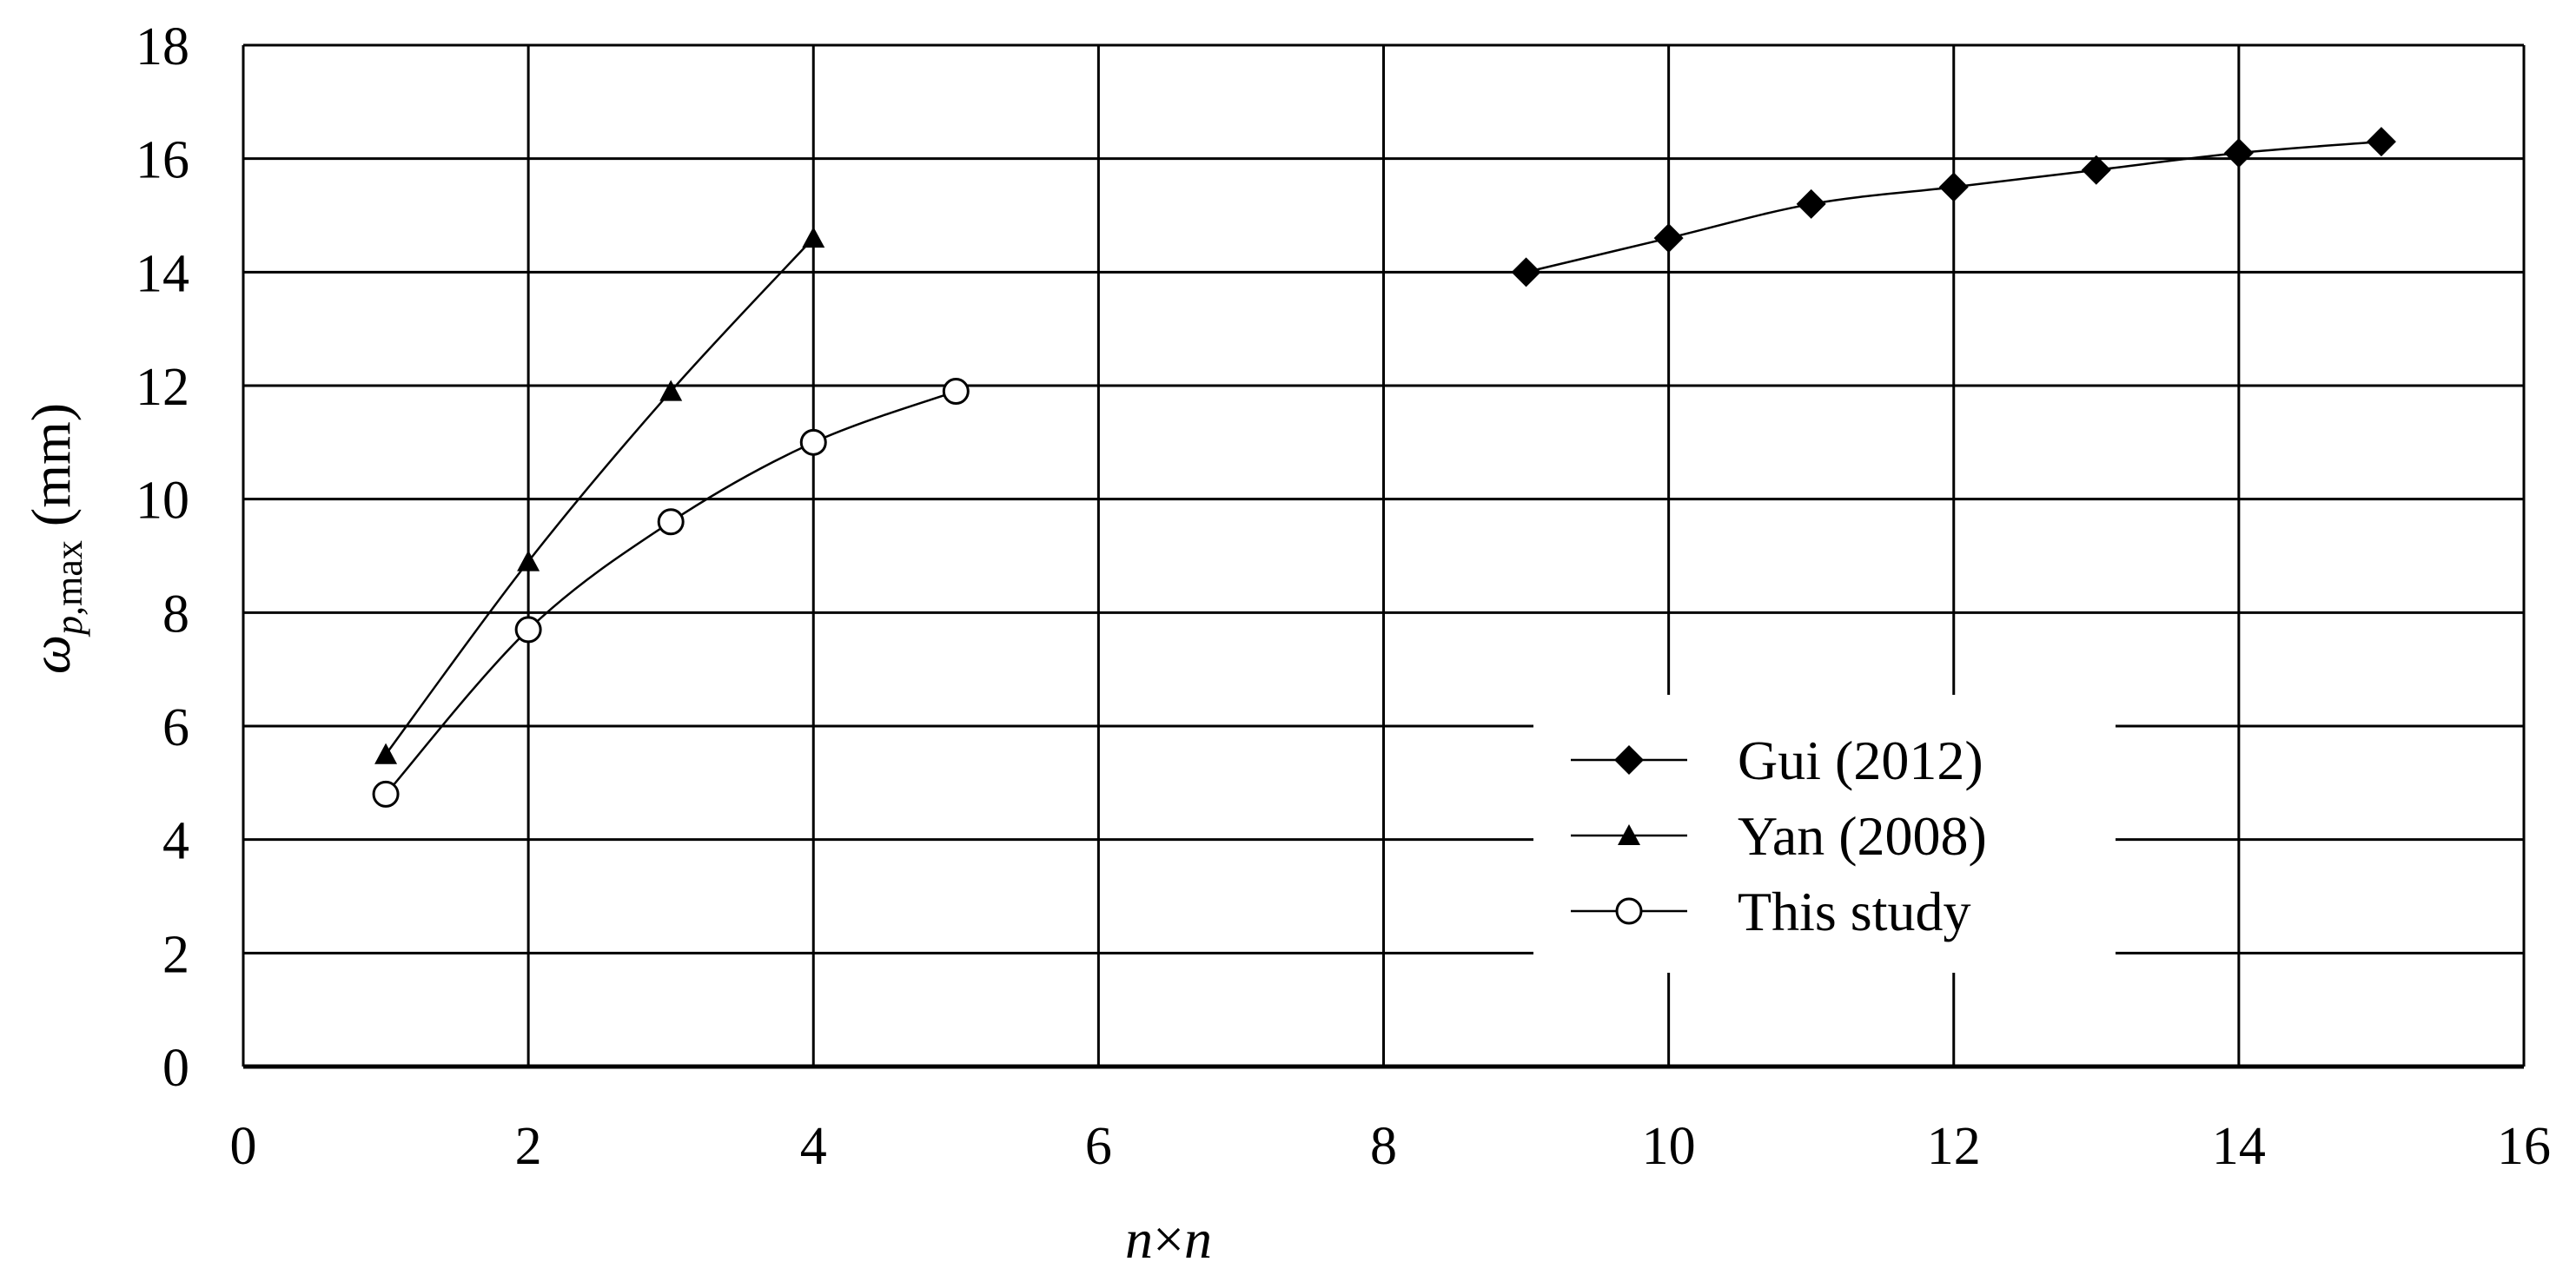 This screenshot has height=1275, width=2576. I want to click on x-tick-label: 2, so click(528, 1146).